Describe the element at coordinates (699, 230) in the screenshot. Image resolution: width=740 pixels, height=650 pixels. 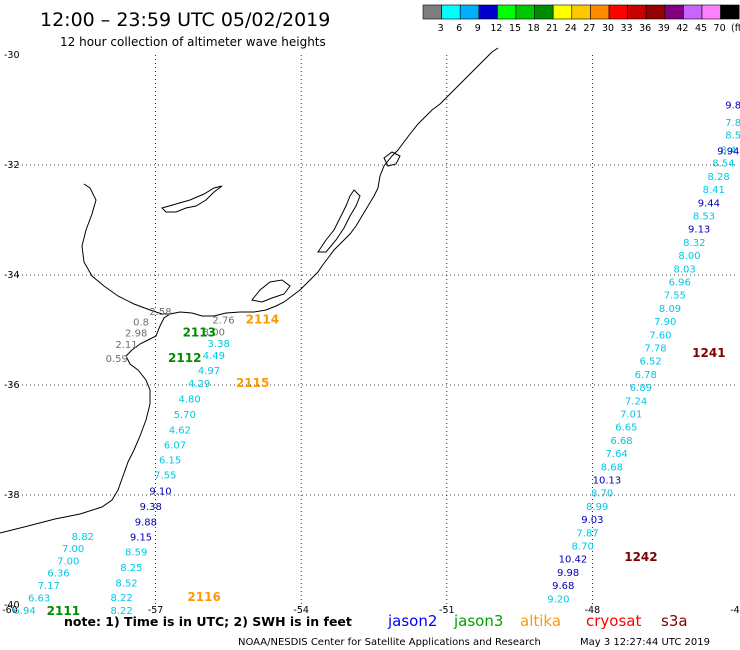
I see `wave-height-value: 9.13` at that location.